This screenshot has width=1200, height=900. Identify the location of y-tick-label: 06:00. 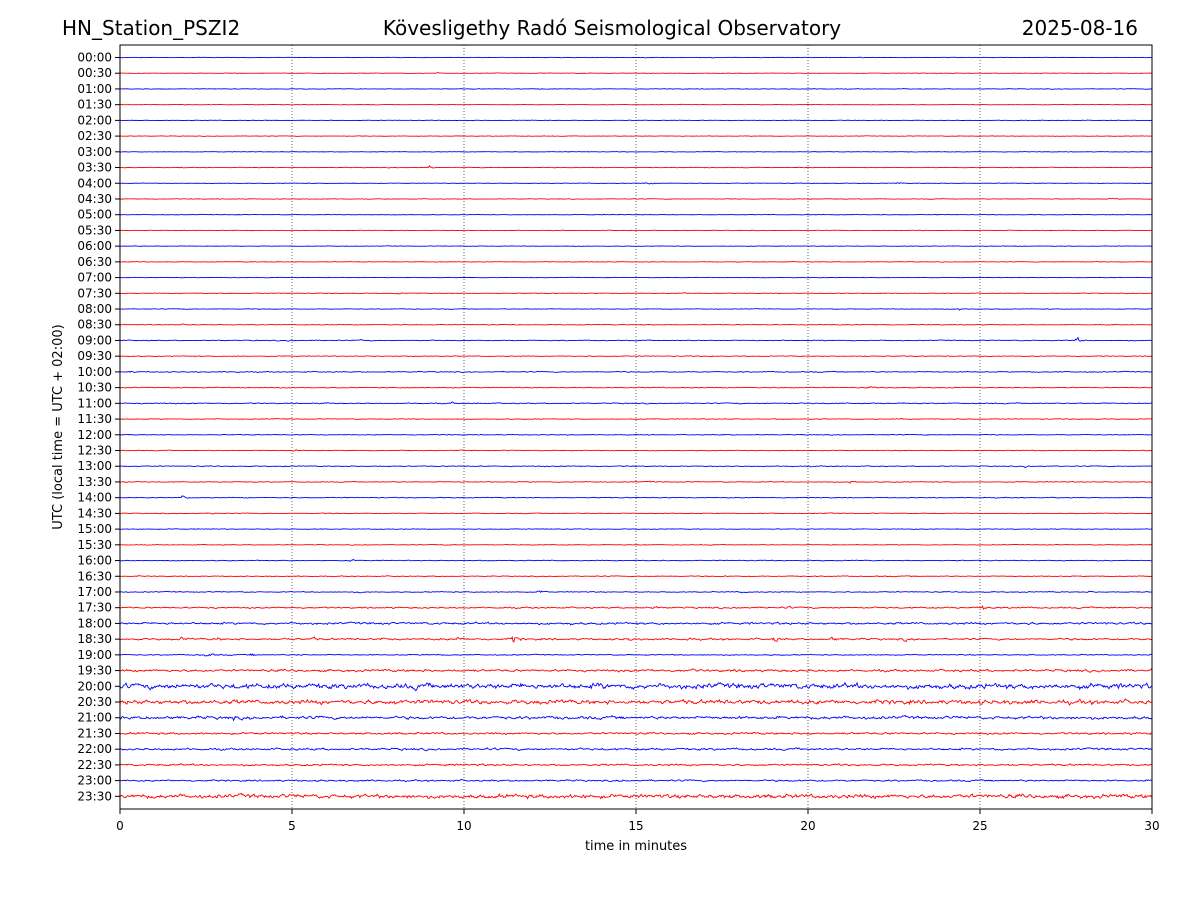
(94, 246).